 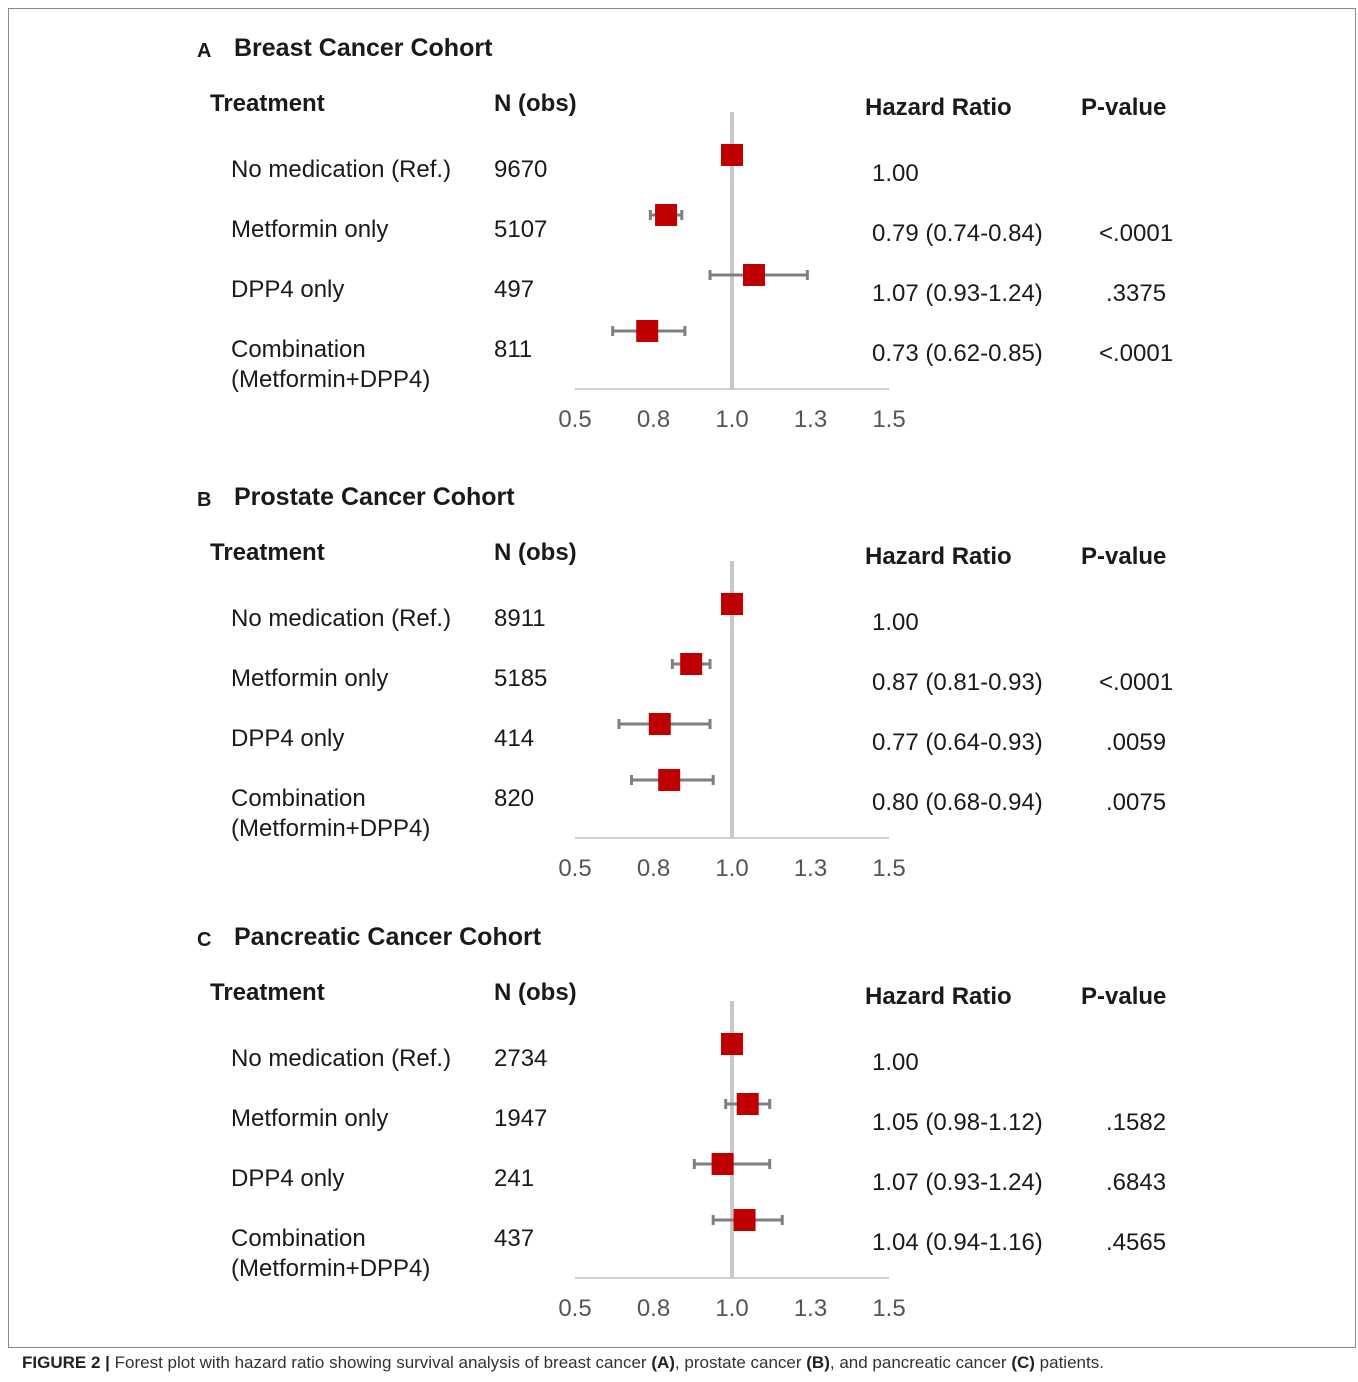 What do you see at coordinates (374, 497) in the screenshot?
I see `panel-title: Prostate Cancer Cohort` at bounding box center [374, 497].